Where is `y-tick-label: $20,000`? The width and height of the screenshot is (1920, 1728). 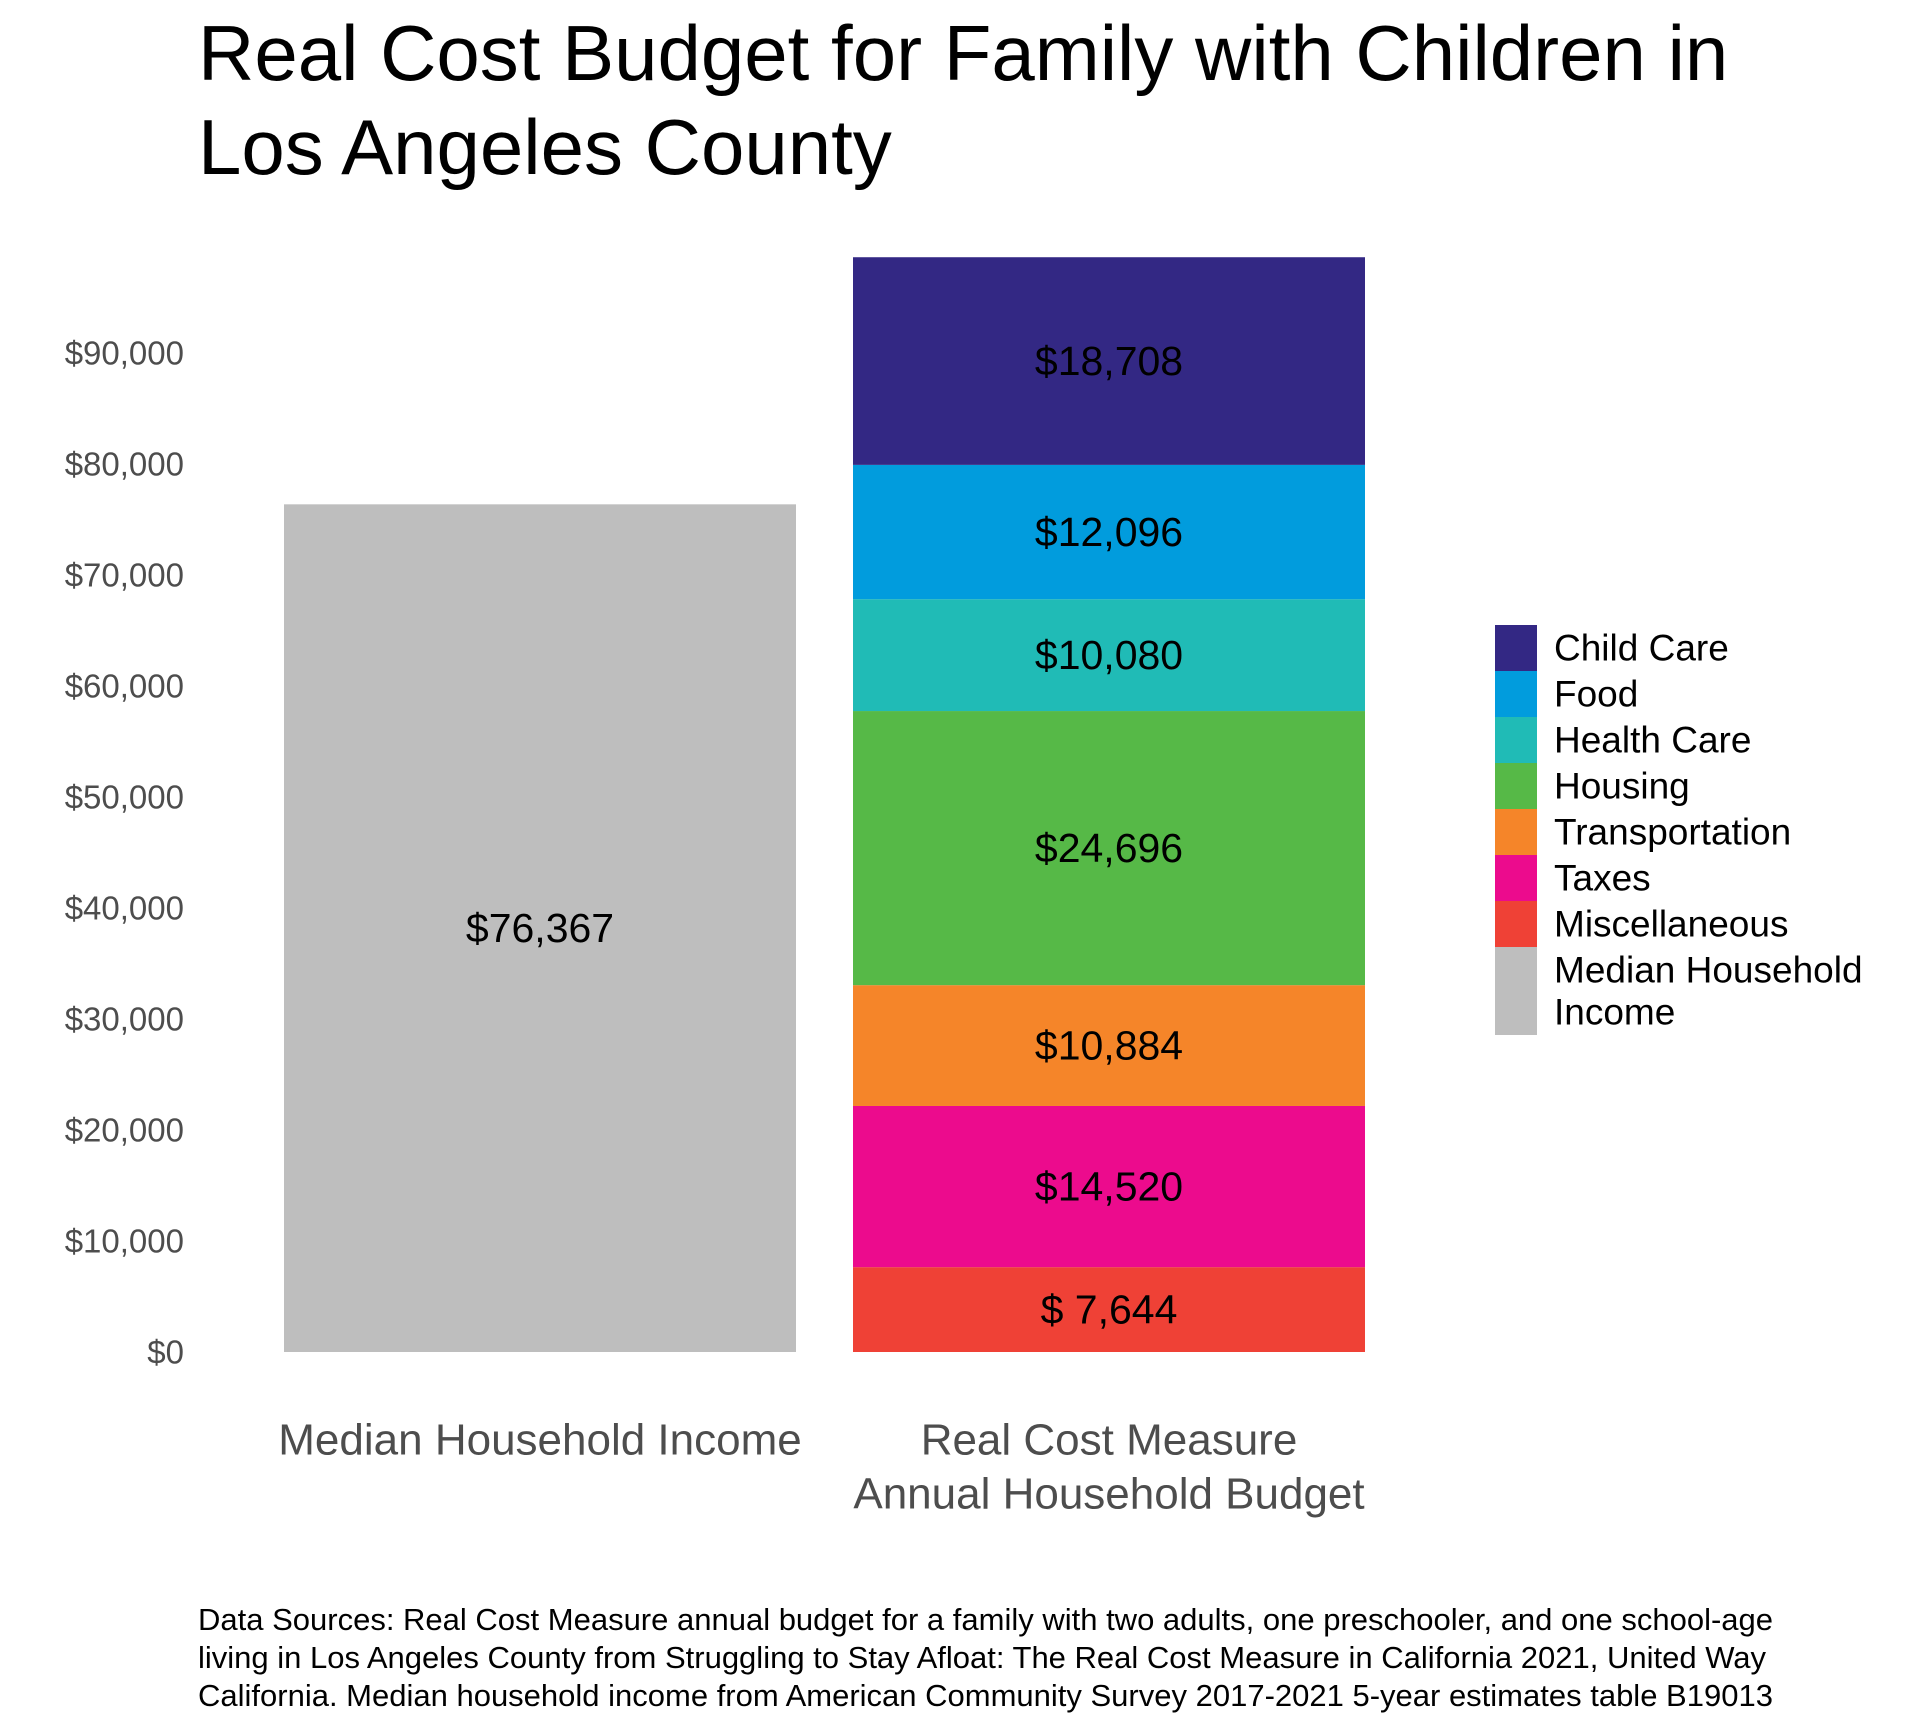 y-tick-label: $20,000 is located at coordinates (124, 1130).